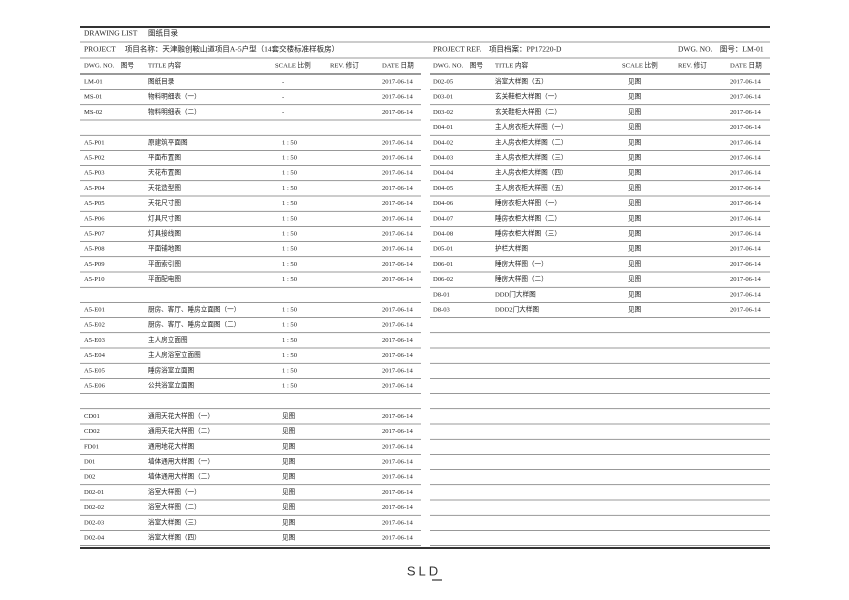 This screenshot has height=600, width=849. I want to click on dwg-no: A5-P06, so click(94, 218).